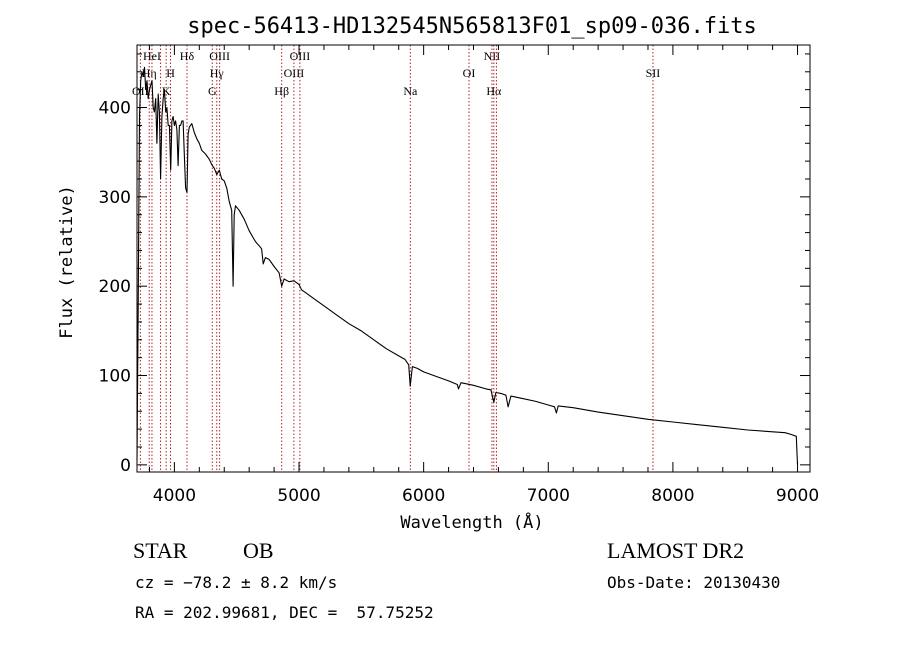 The image size is (900, 649). Describe the element at coordinates (676, 550) in the screenshot. I see `survey-name: LAMOST DR2` at that location.